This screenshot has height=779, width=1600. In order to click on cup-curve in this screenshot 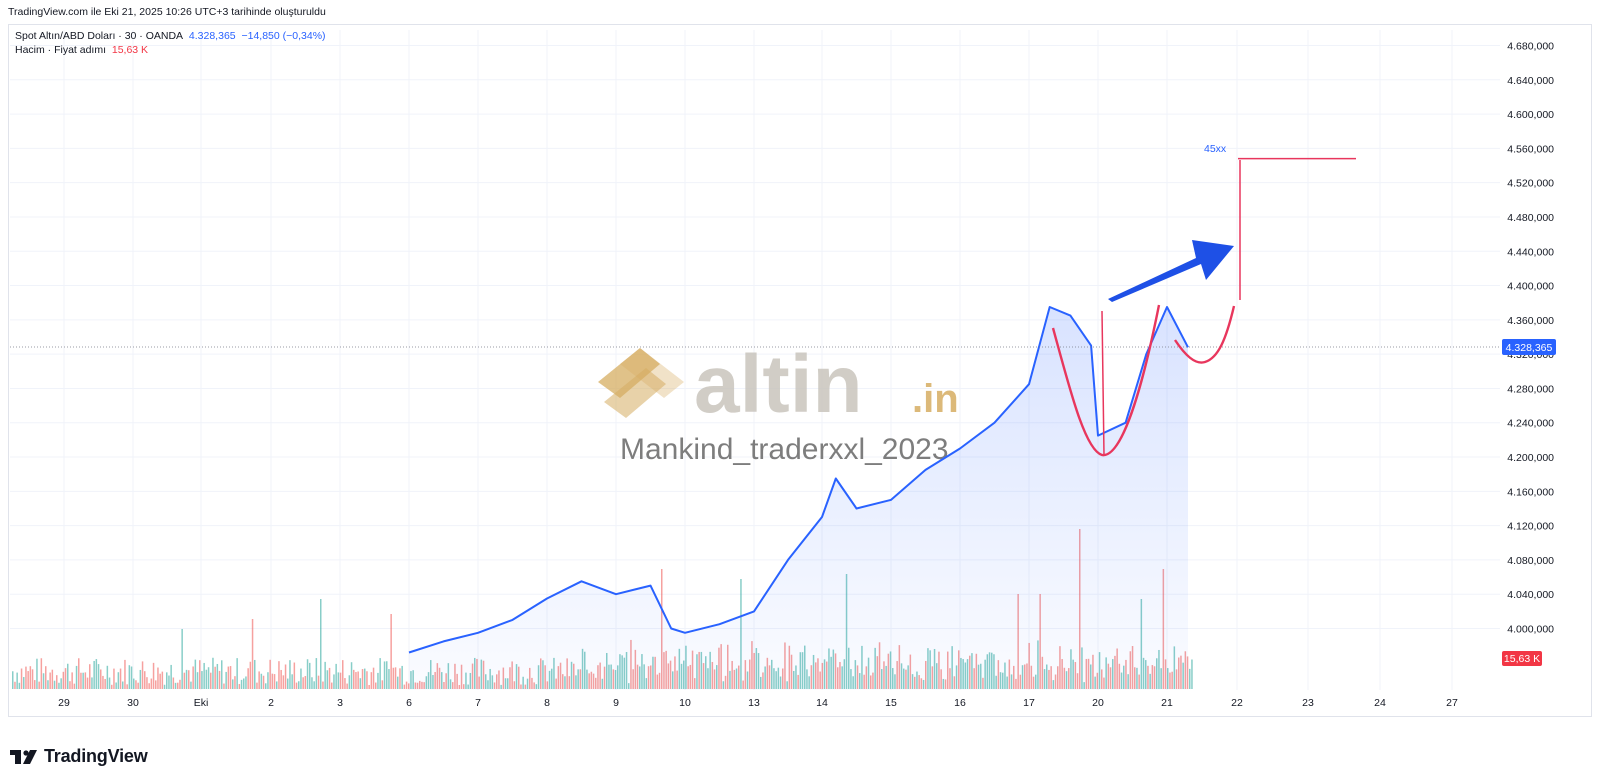, I will do `click(1106, 380)`.